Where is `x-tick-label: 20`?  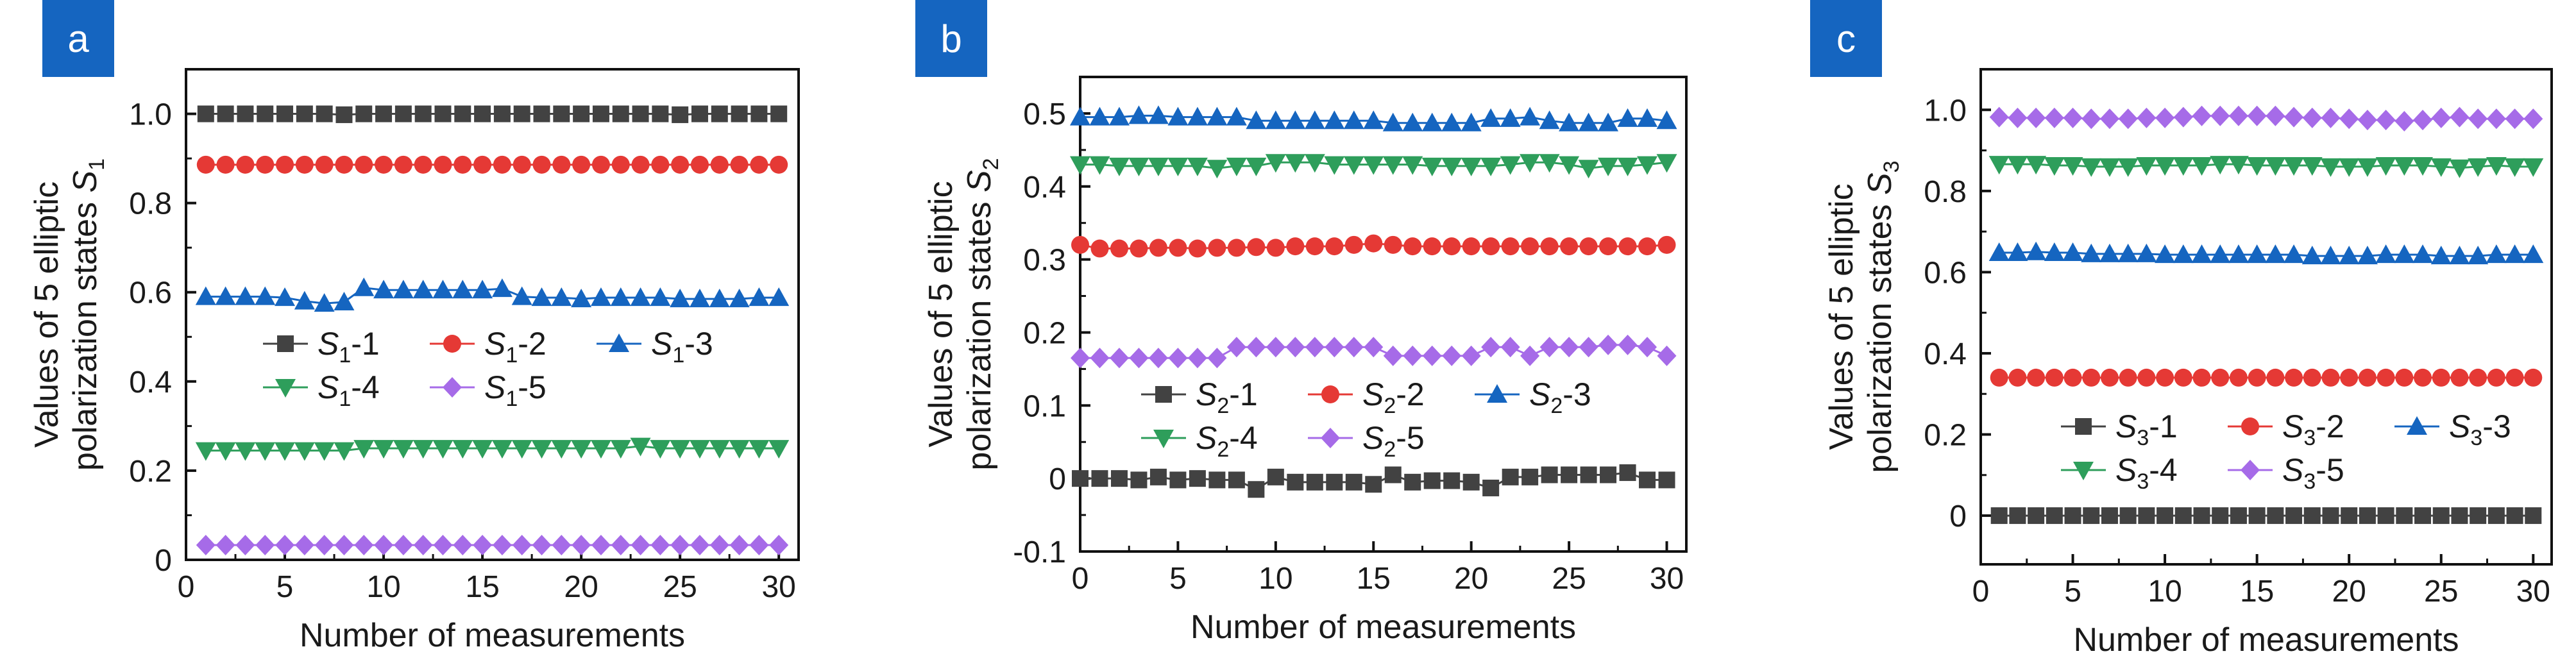
x-tick-label: 20 is located at coordinates (1471, 579).